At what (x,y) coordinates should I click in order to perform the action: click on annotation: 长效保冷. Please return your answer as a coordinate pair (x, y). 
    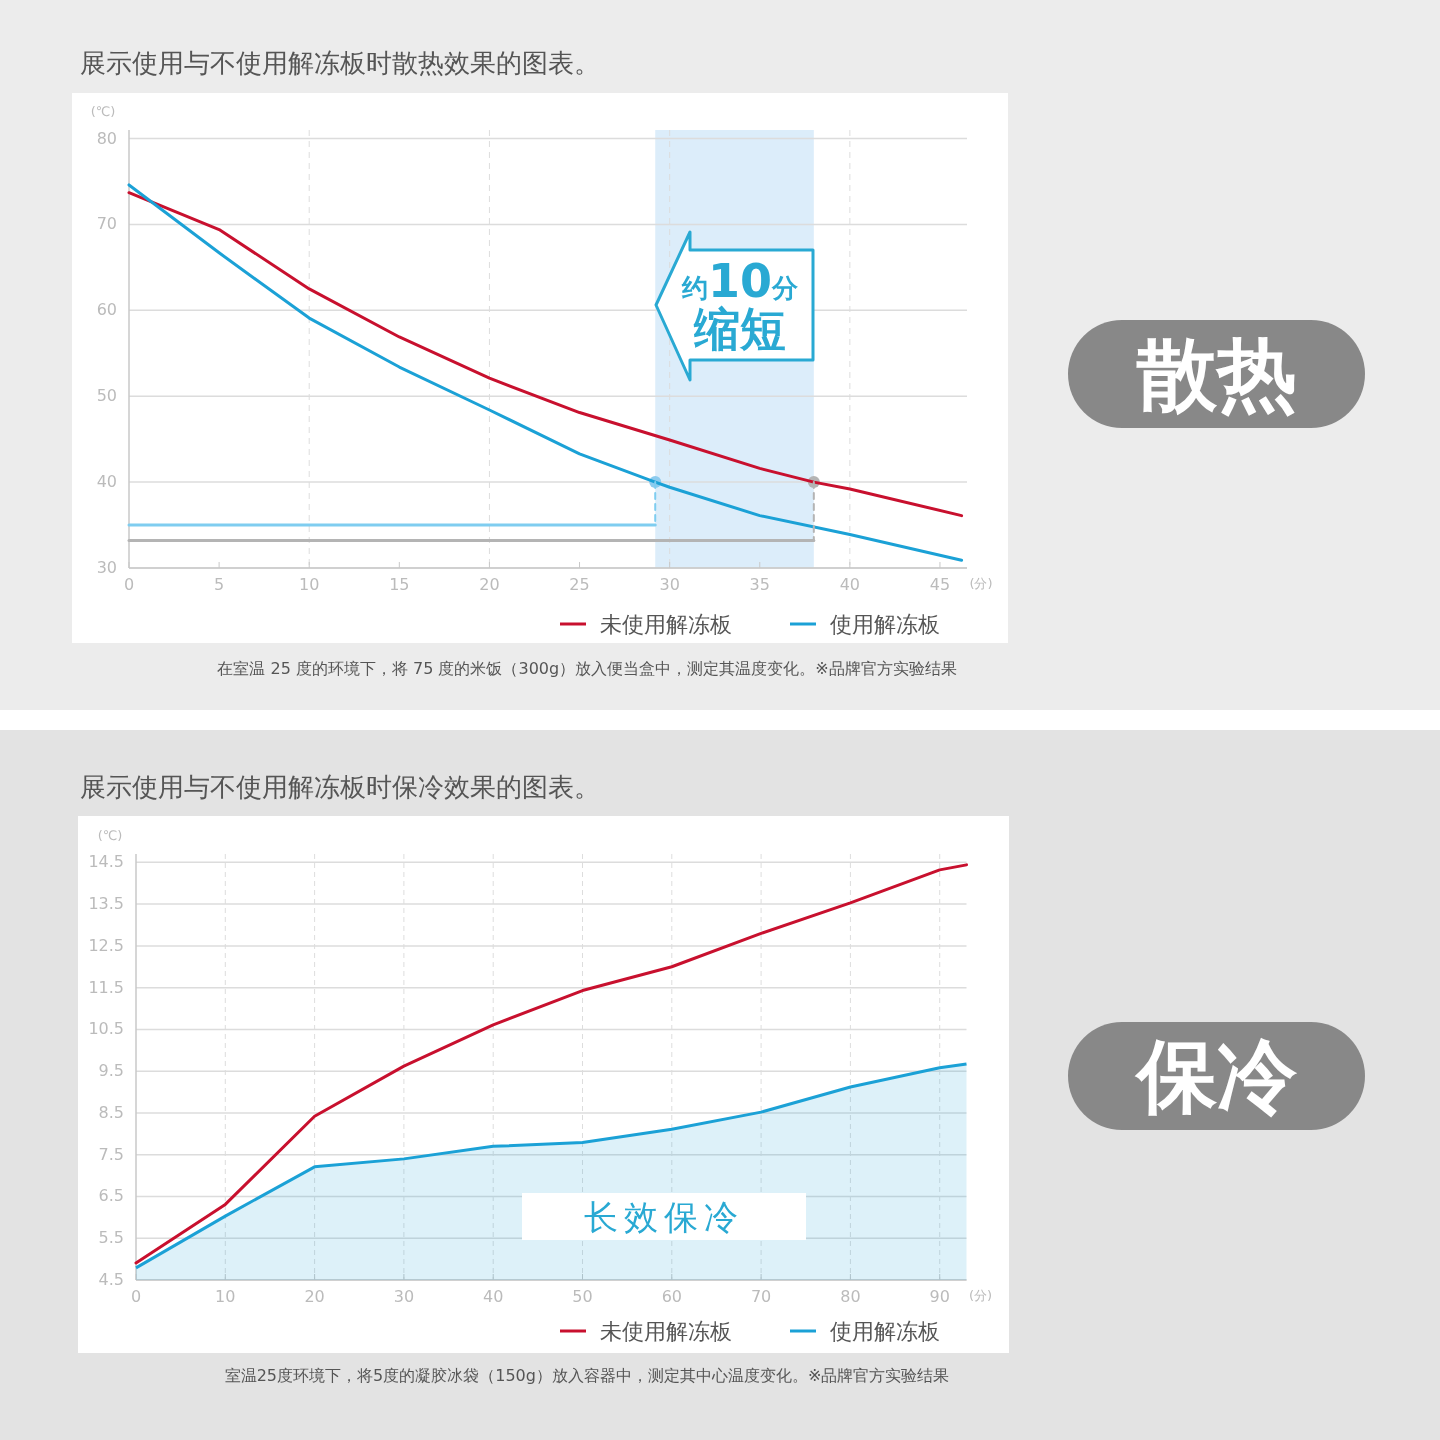
    Looking at the image, I should click on (664, 1217).